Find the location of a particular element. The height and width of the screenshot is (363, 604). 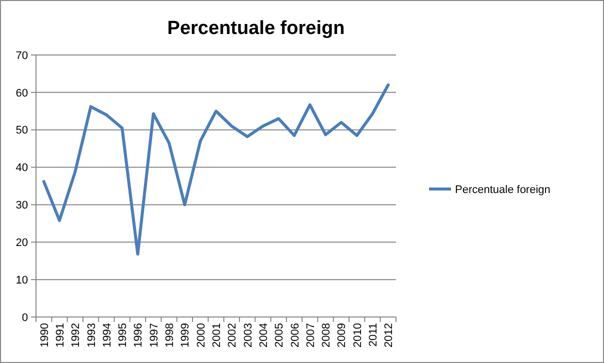

x-tick-label: 2006 is located at coordinates (295, 335).